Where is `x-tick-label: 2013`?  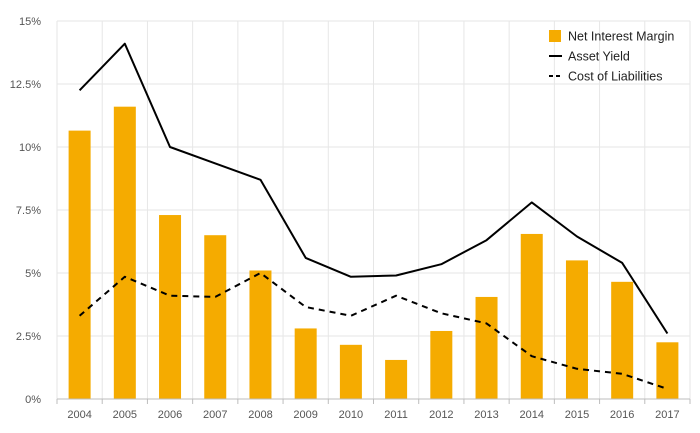
x-tick-label: 2013 is located at coordinates (486, 415).